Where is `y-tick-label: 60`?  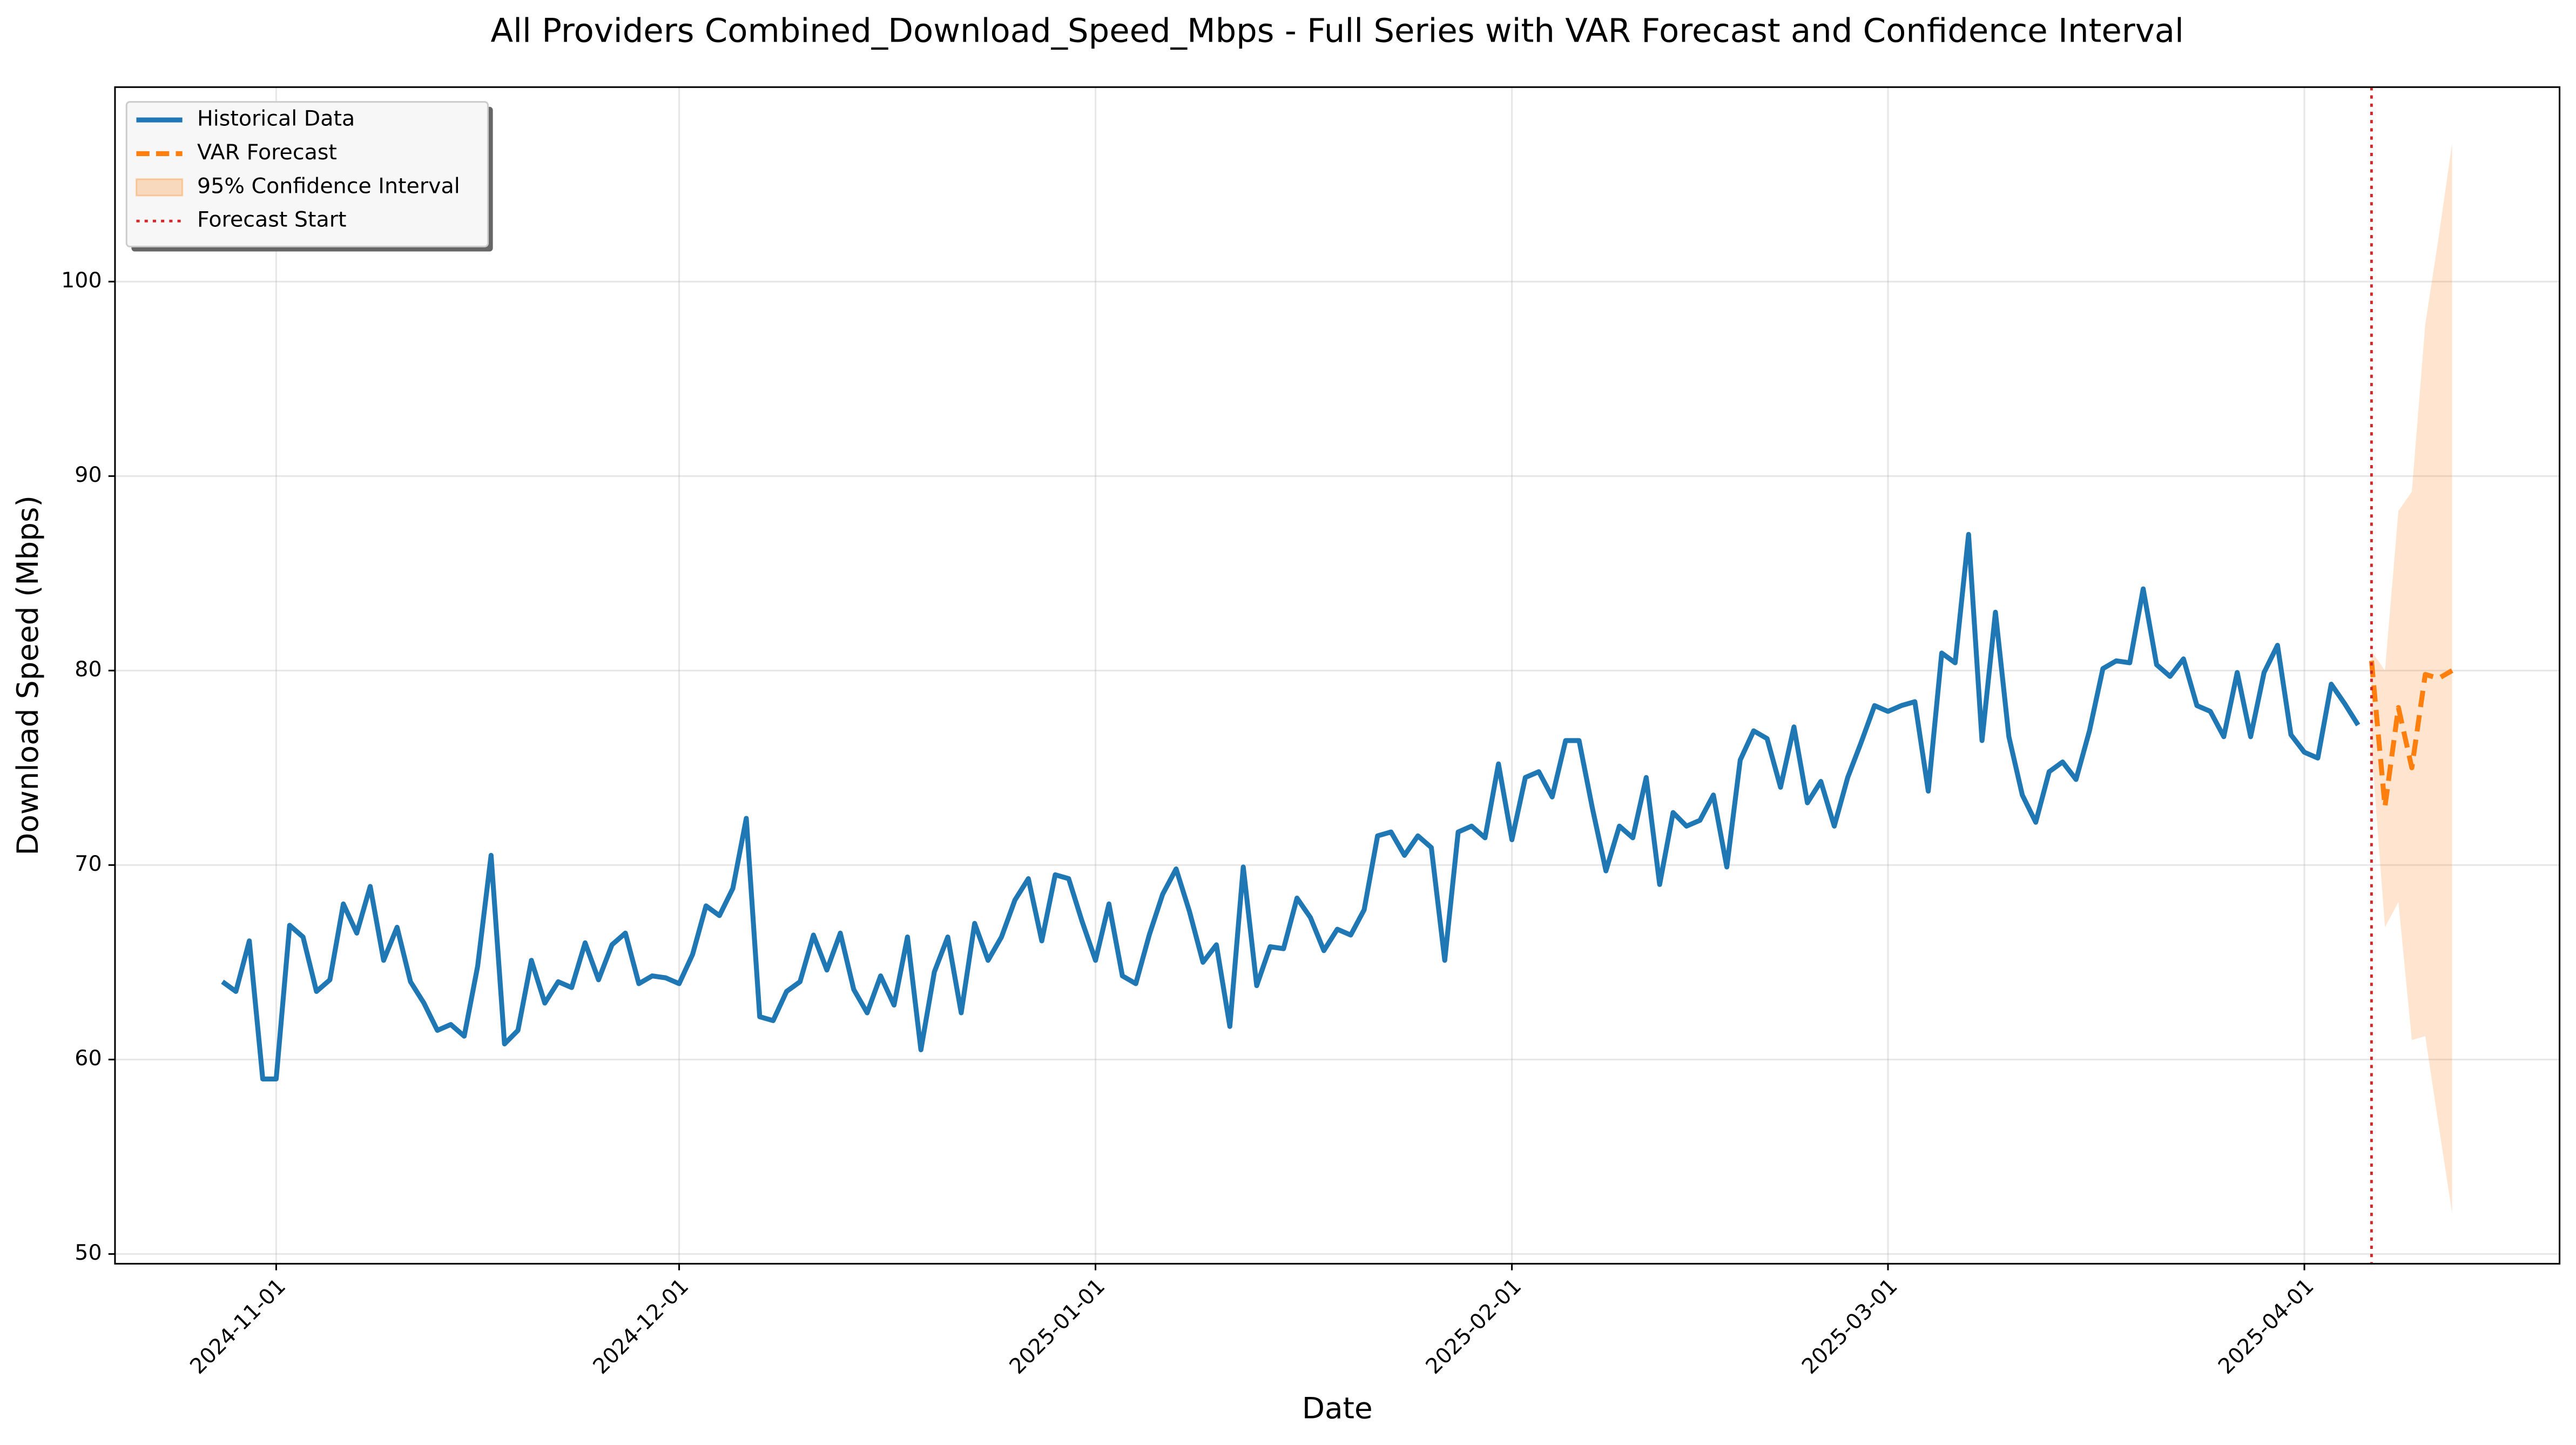 y-tick-label: 60 is located at coordinates (88, 1058).